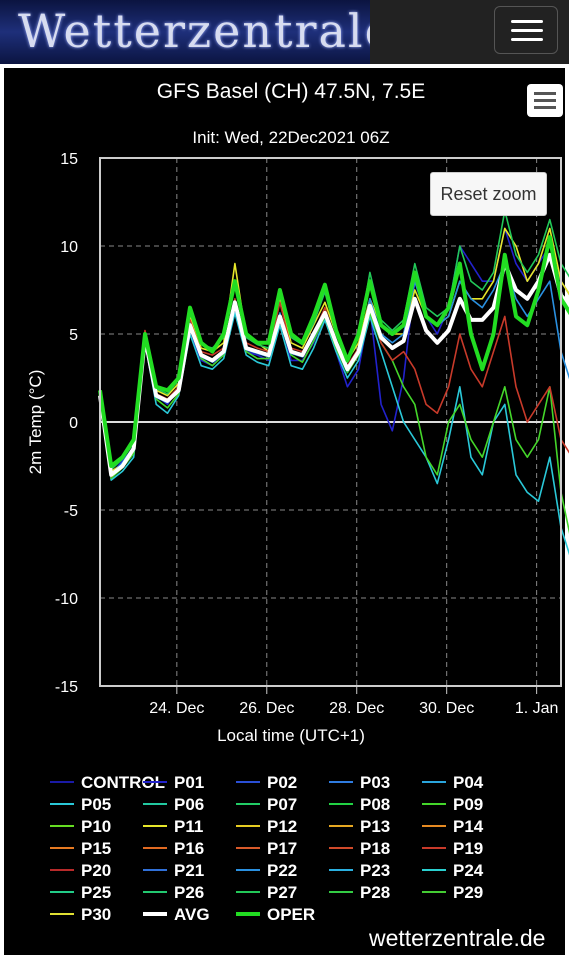  What do you see at coordinates (291, 735) in the screenshot?
I see `x-axis-label: Local time (UTC+1)` at bounding box center [291, 735].